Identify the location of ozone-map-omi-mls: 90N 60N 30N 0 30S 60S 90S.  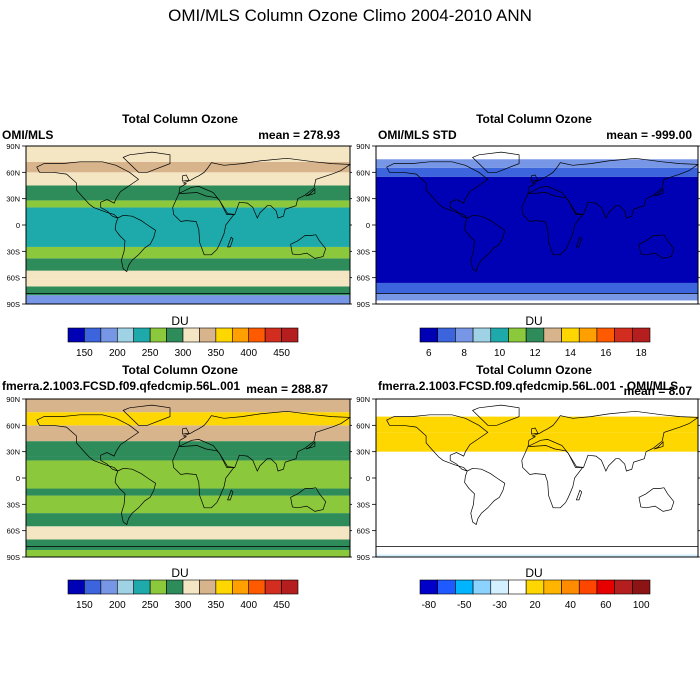
(179, 225).